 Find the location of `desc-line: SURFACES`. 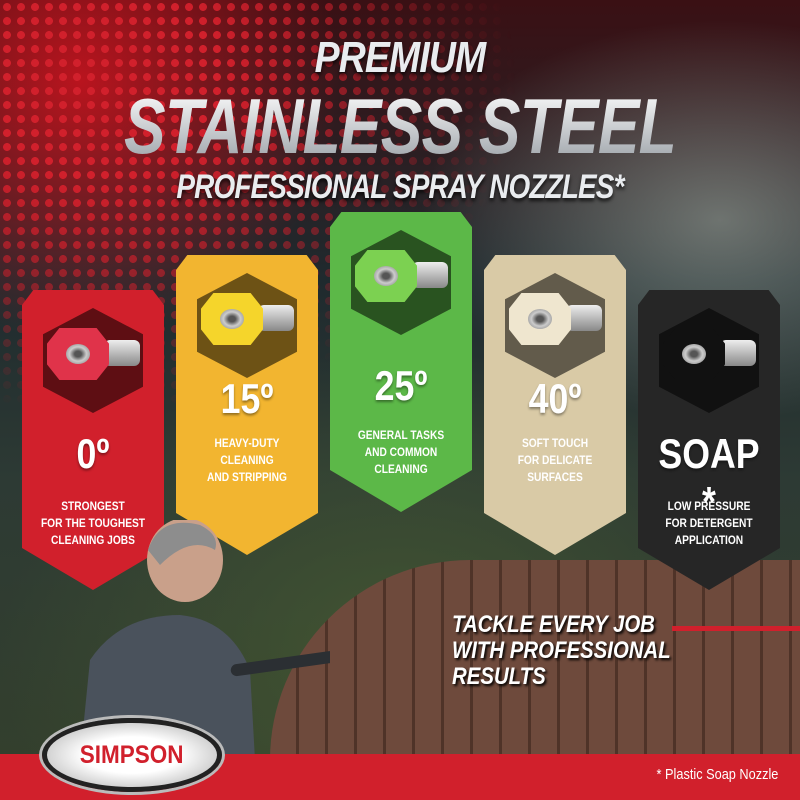

desc-line: SURFACES is located at coordinates (555, 477).